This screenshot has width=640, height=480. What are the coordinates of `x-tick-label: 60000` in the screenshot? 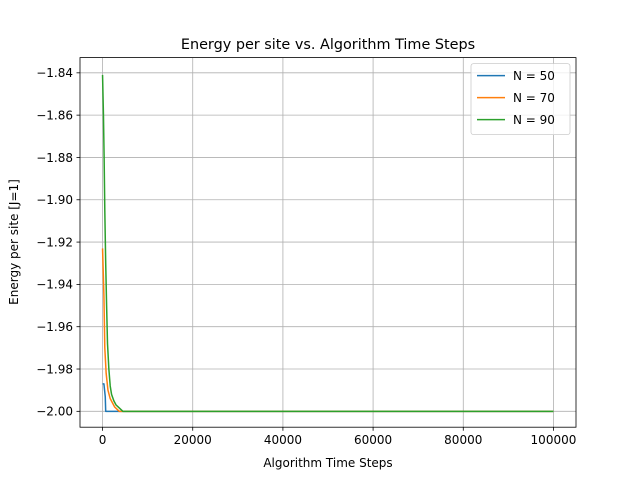 It's located at (373, 440).